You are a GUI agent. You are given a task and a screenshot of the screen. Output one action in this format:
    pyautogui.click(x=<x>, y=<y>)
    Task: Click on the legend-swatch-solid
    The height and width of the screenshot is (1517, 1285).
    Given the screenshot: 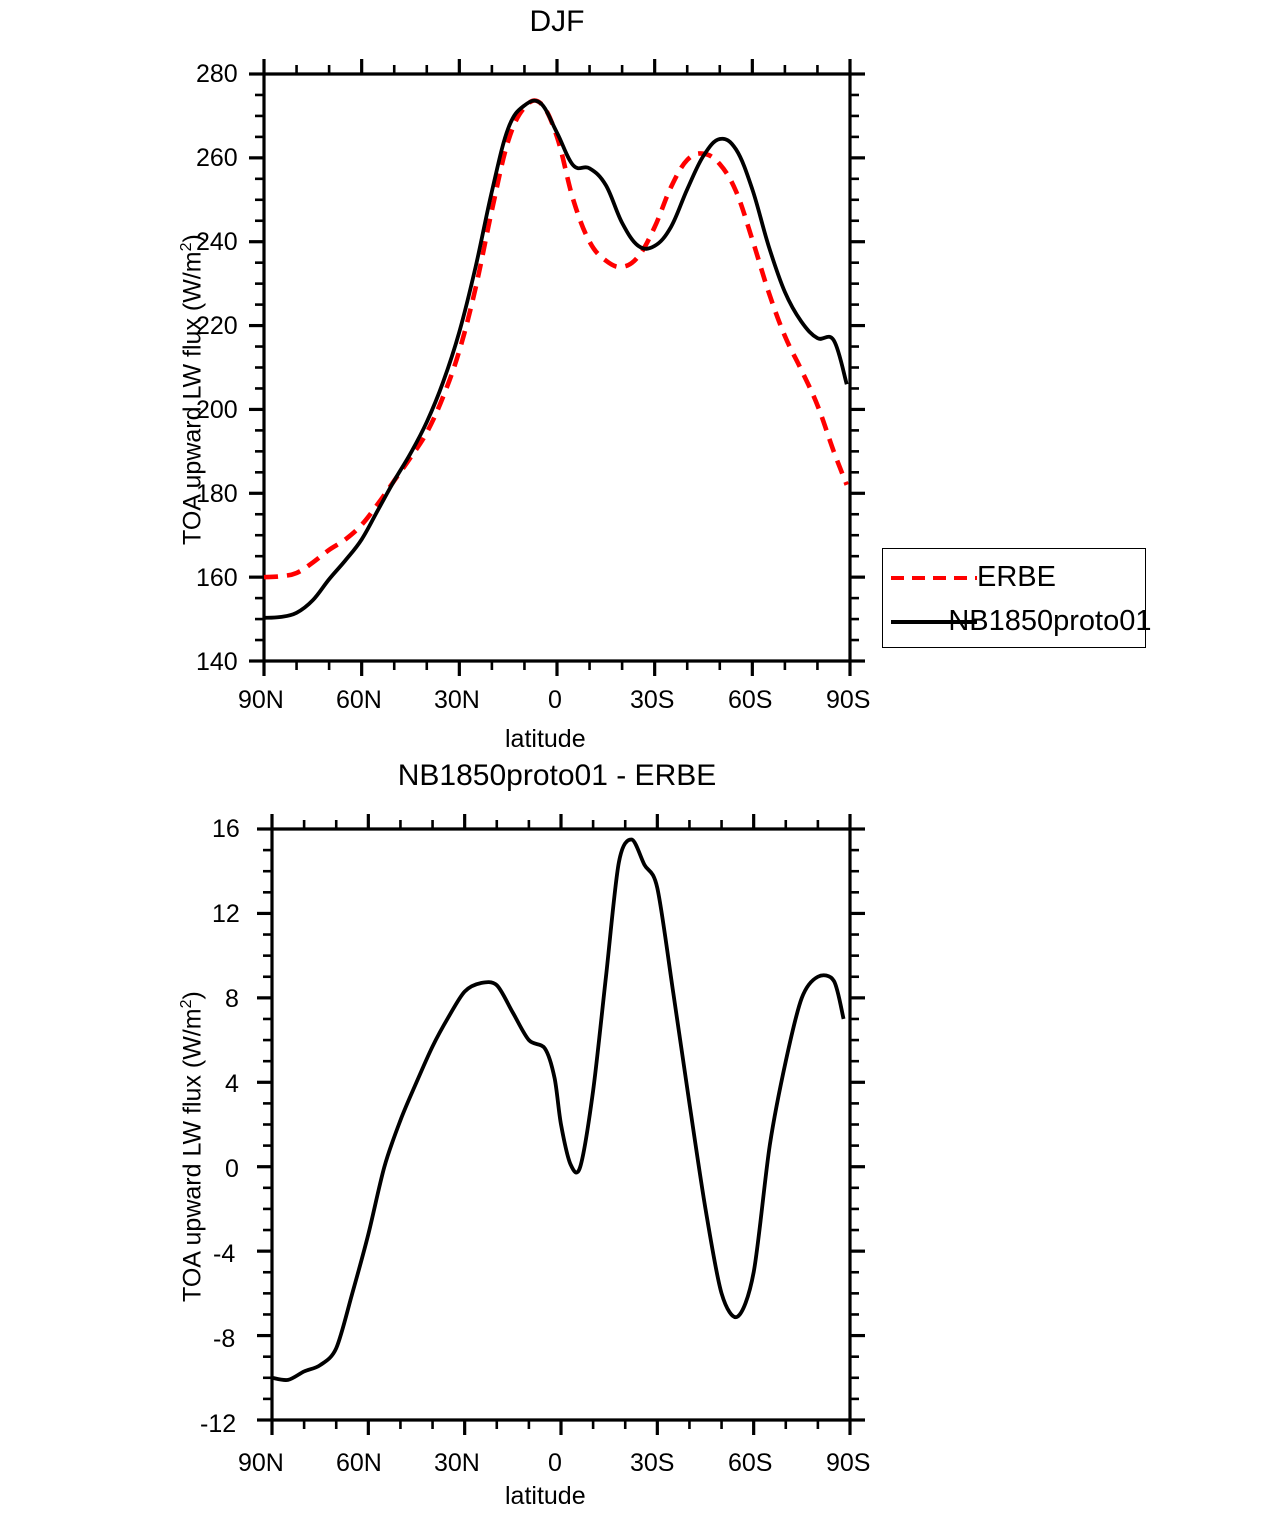 What is the action you would take?
    pyautogui.click(x=934, y=622)
    